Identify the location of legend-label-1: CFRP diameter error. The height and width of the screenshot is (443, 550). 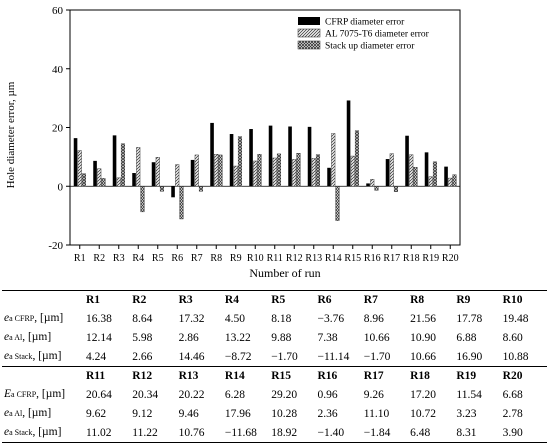
(365, 23).